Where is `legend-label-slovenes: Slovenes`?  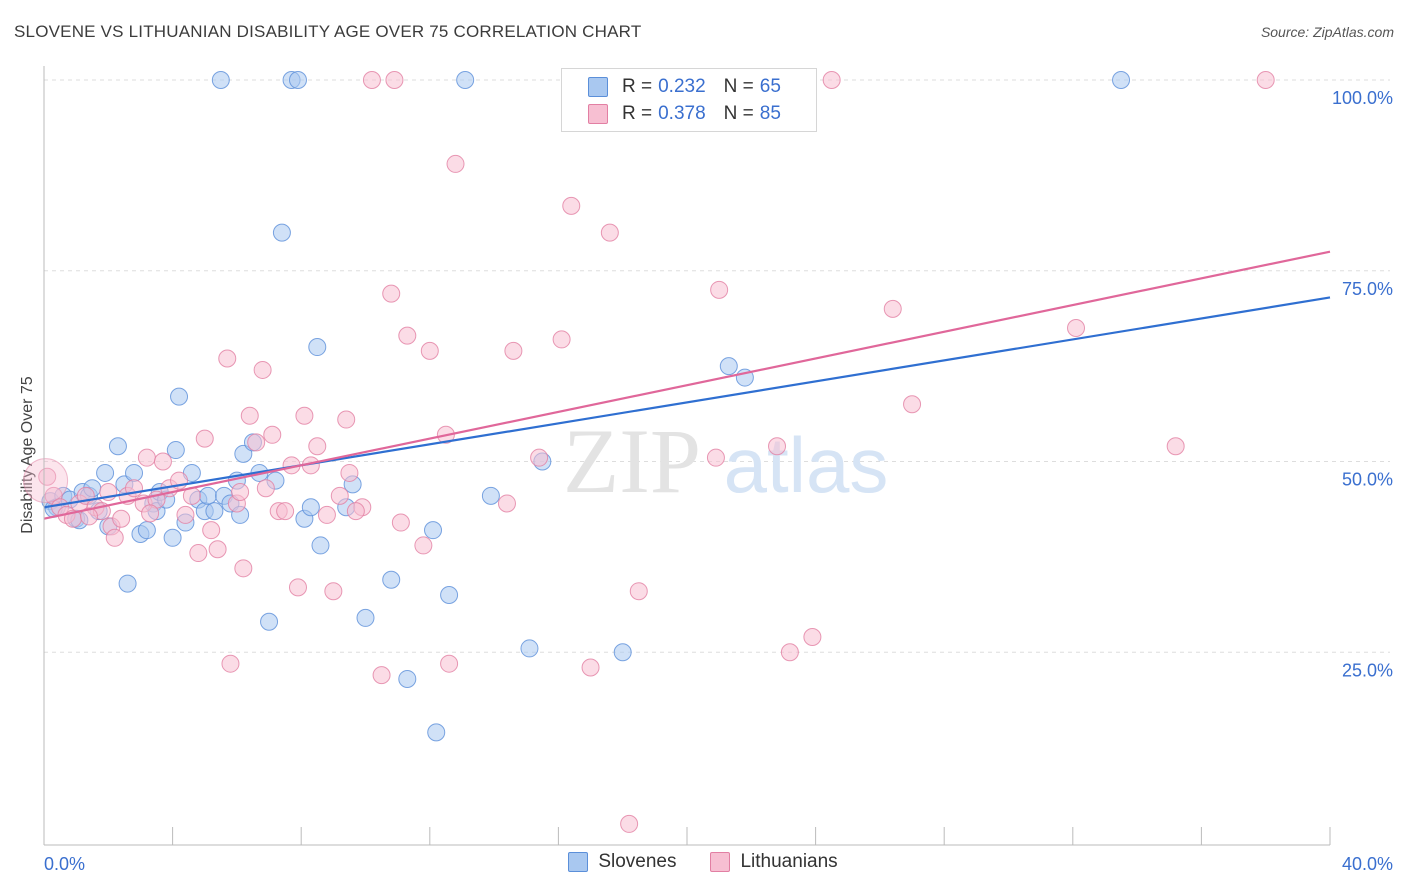
legend-label-slovenes: Slovenes is located at coordinates (637, 861).